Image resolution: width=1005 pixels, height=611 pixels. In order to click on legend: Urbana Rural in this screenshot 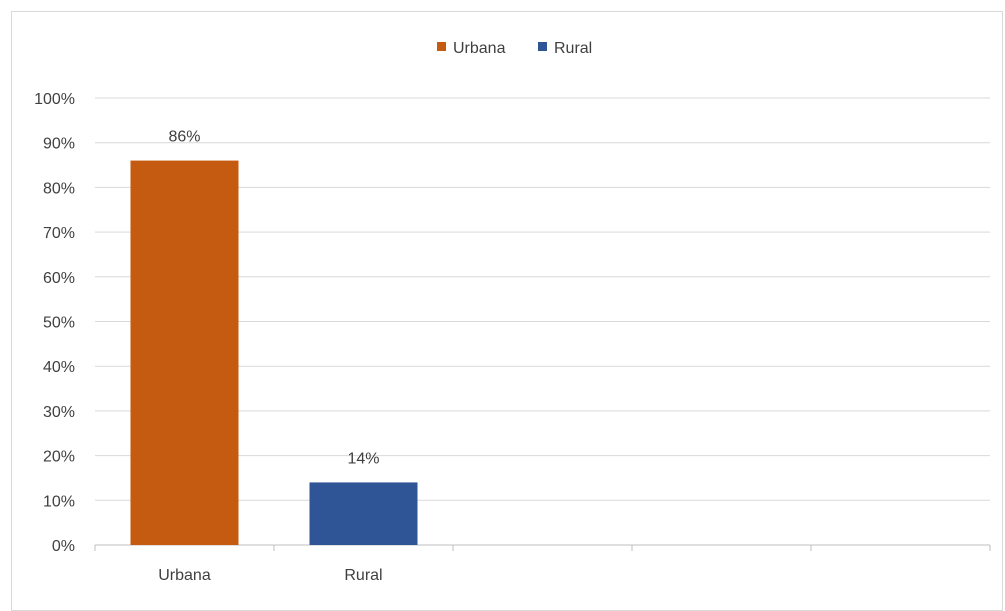, I will do `click(514, 48)`.